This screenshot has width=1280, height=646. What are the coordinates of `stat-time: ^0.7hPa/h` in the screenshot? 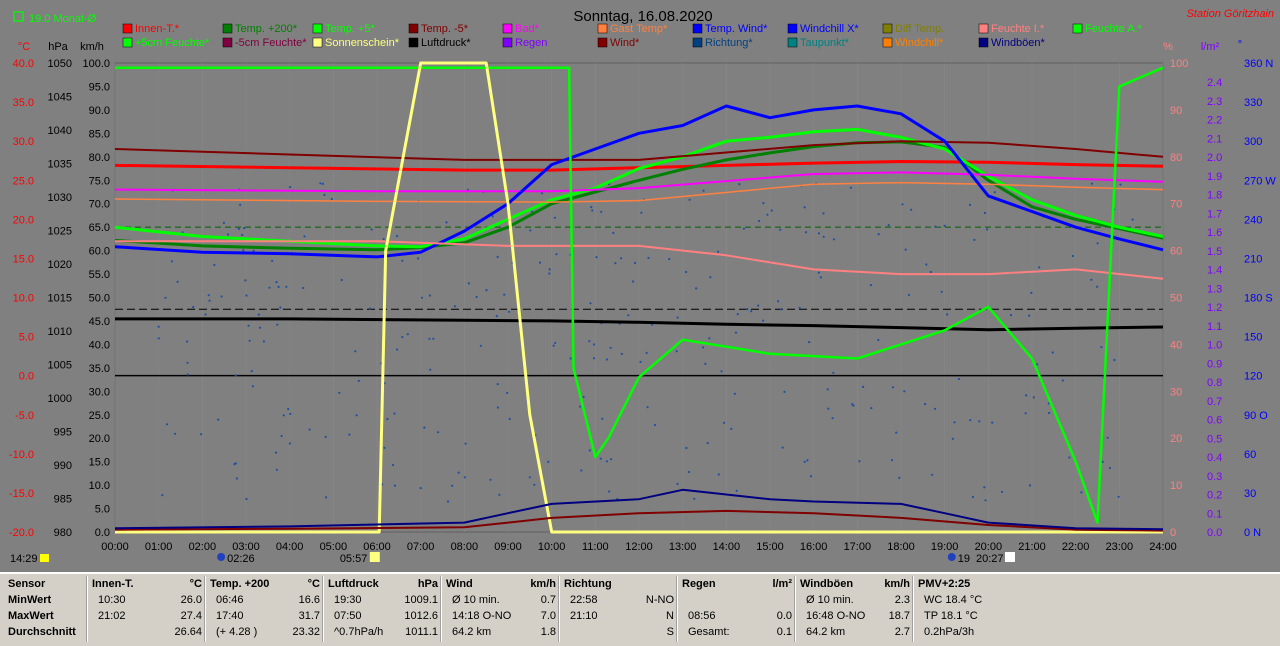 It's located at (359, 632).